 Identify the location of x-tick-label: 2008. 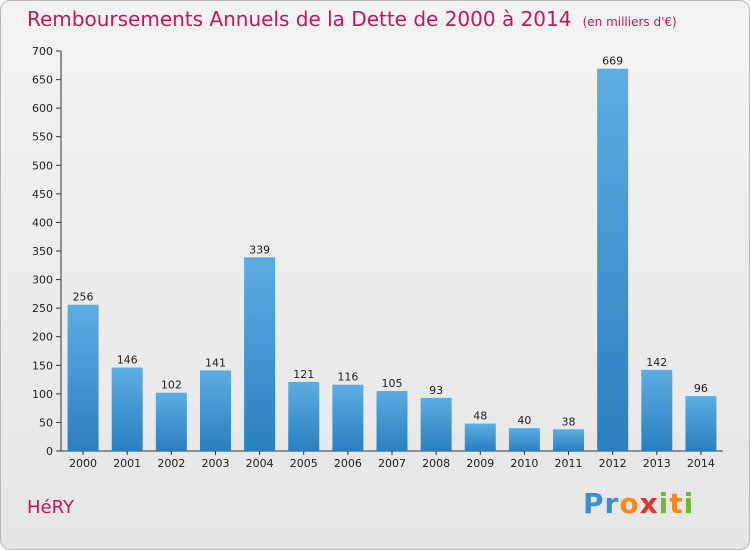
(436, 463).